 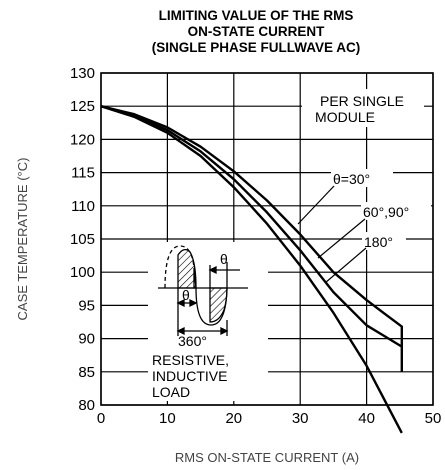 I want to click on chart-title-line-1: LIMITING VALUE OF THE RMS, so click(x=256, y=15).